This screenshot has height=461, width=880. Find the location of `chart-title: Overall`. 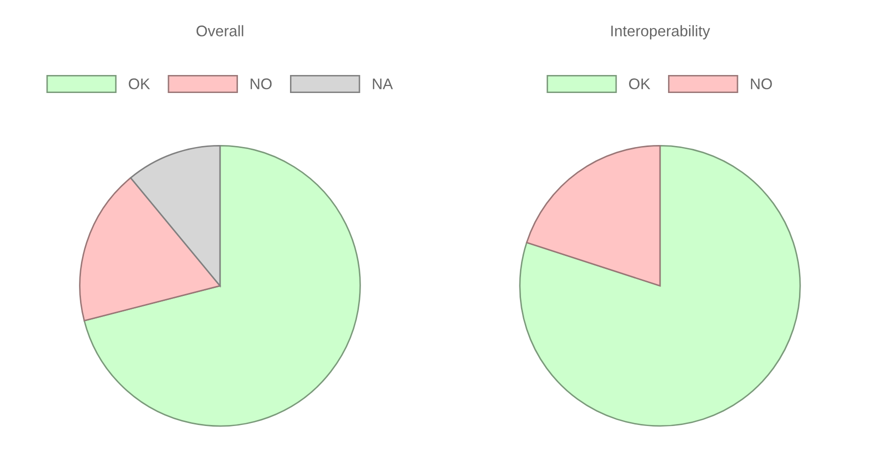

chart-title: Overall is located at coordinates (220, 30).